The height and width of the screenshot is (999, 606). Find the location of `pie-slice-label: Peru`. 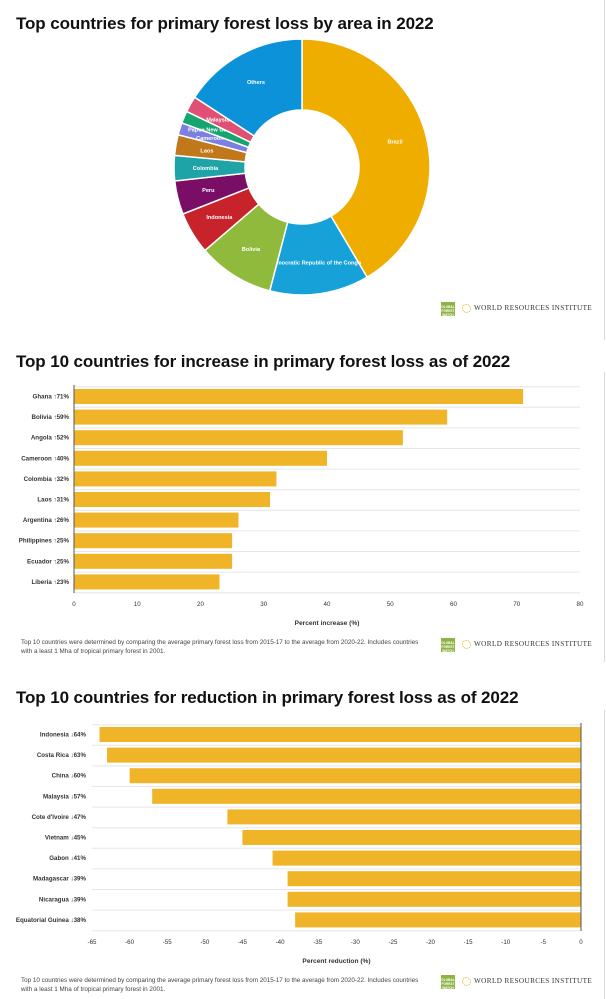

pie-slice-label: Peru is located at coordinates (208, 191).